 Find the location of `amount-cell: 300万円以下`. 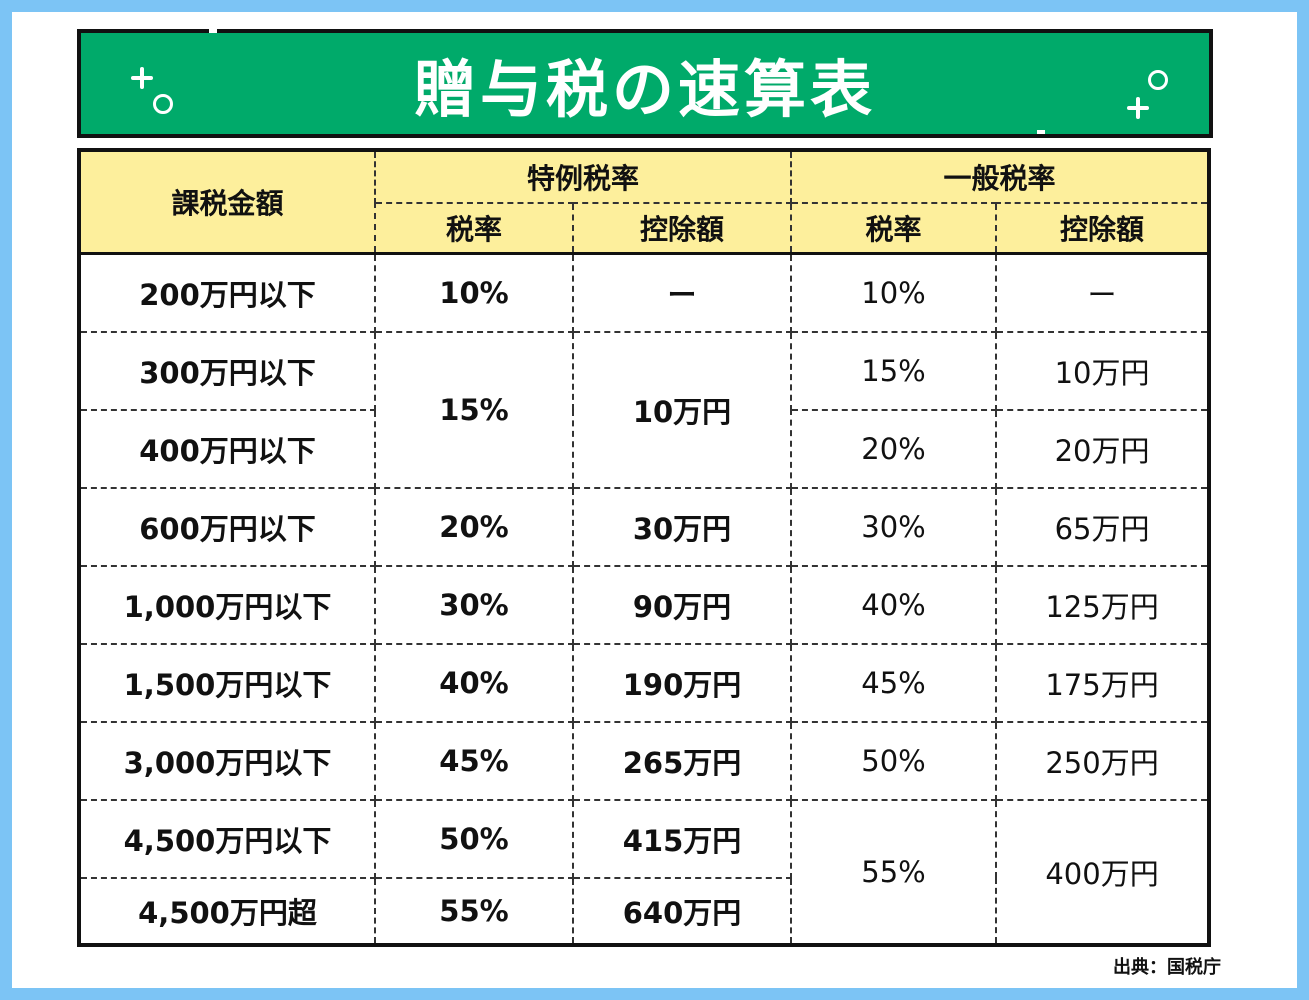

amount-cell: 300万円以下 is located at coordinates (227, 371).